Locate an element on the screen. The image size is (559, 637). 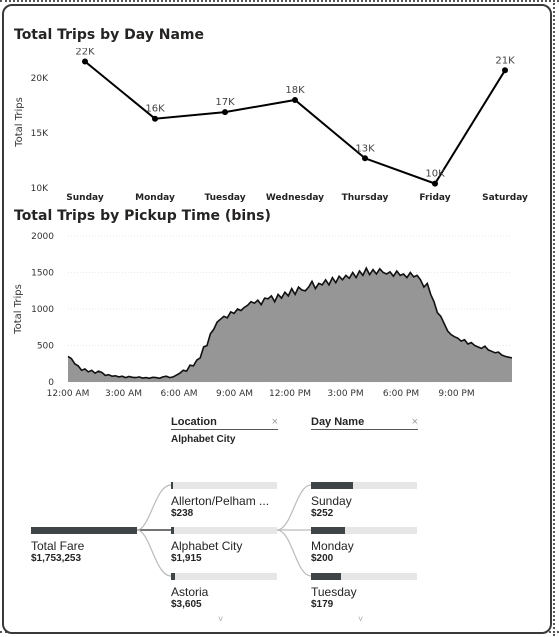
decomp-day-amount: $200 is located at coordinates (322, 558).